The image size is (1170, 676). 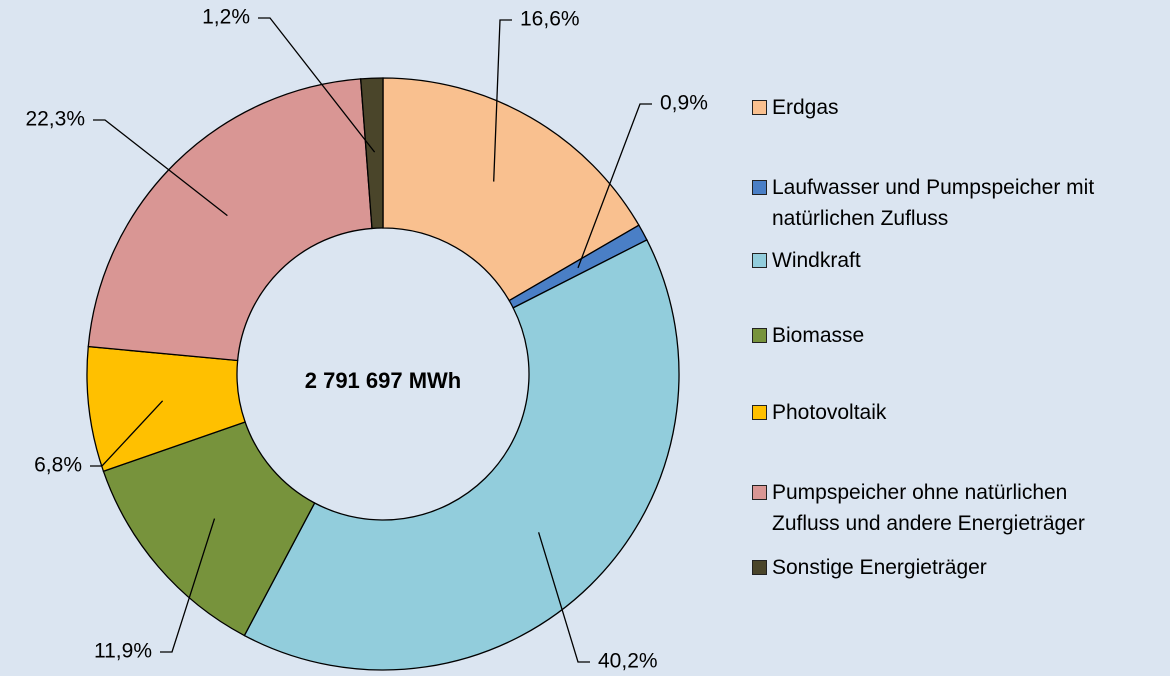 I want to click on data-label: 0,9%, so click(x=684, y=103).